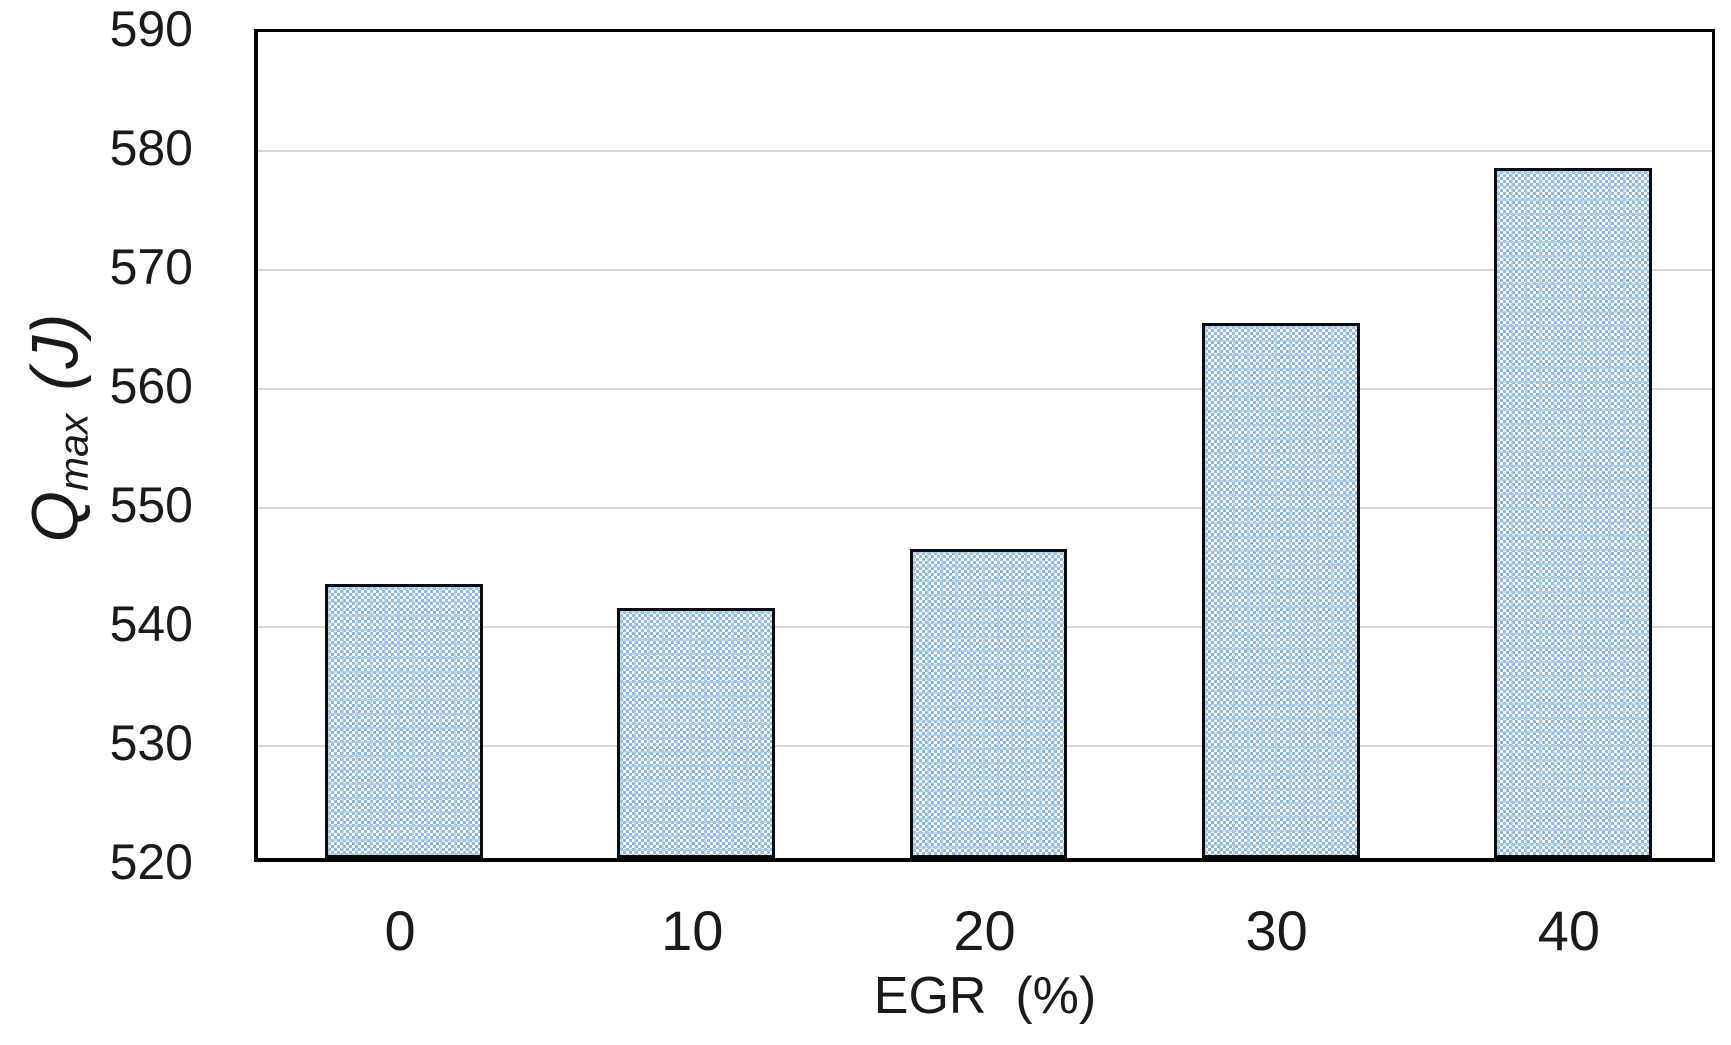 This screenshot has width=1731, height=1045. I want to click on x-tick-label-0: 0, so click(400, 930).